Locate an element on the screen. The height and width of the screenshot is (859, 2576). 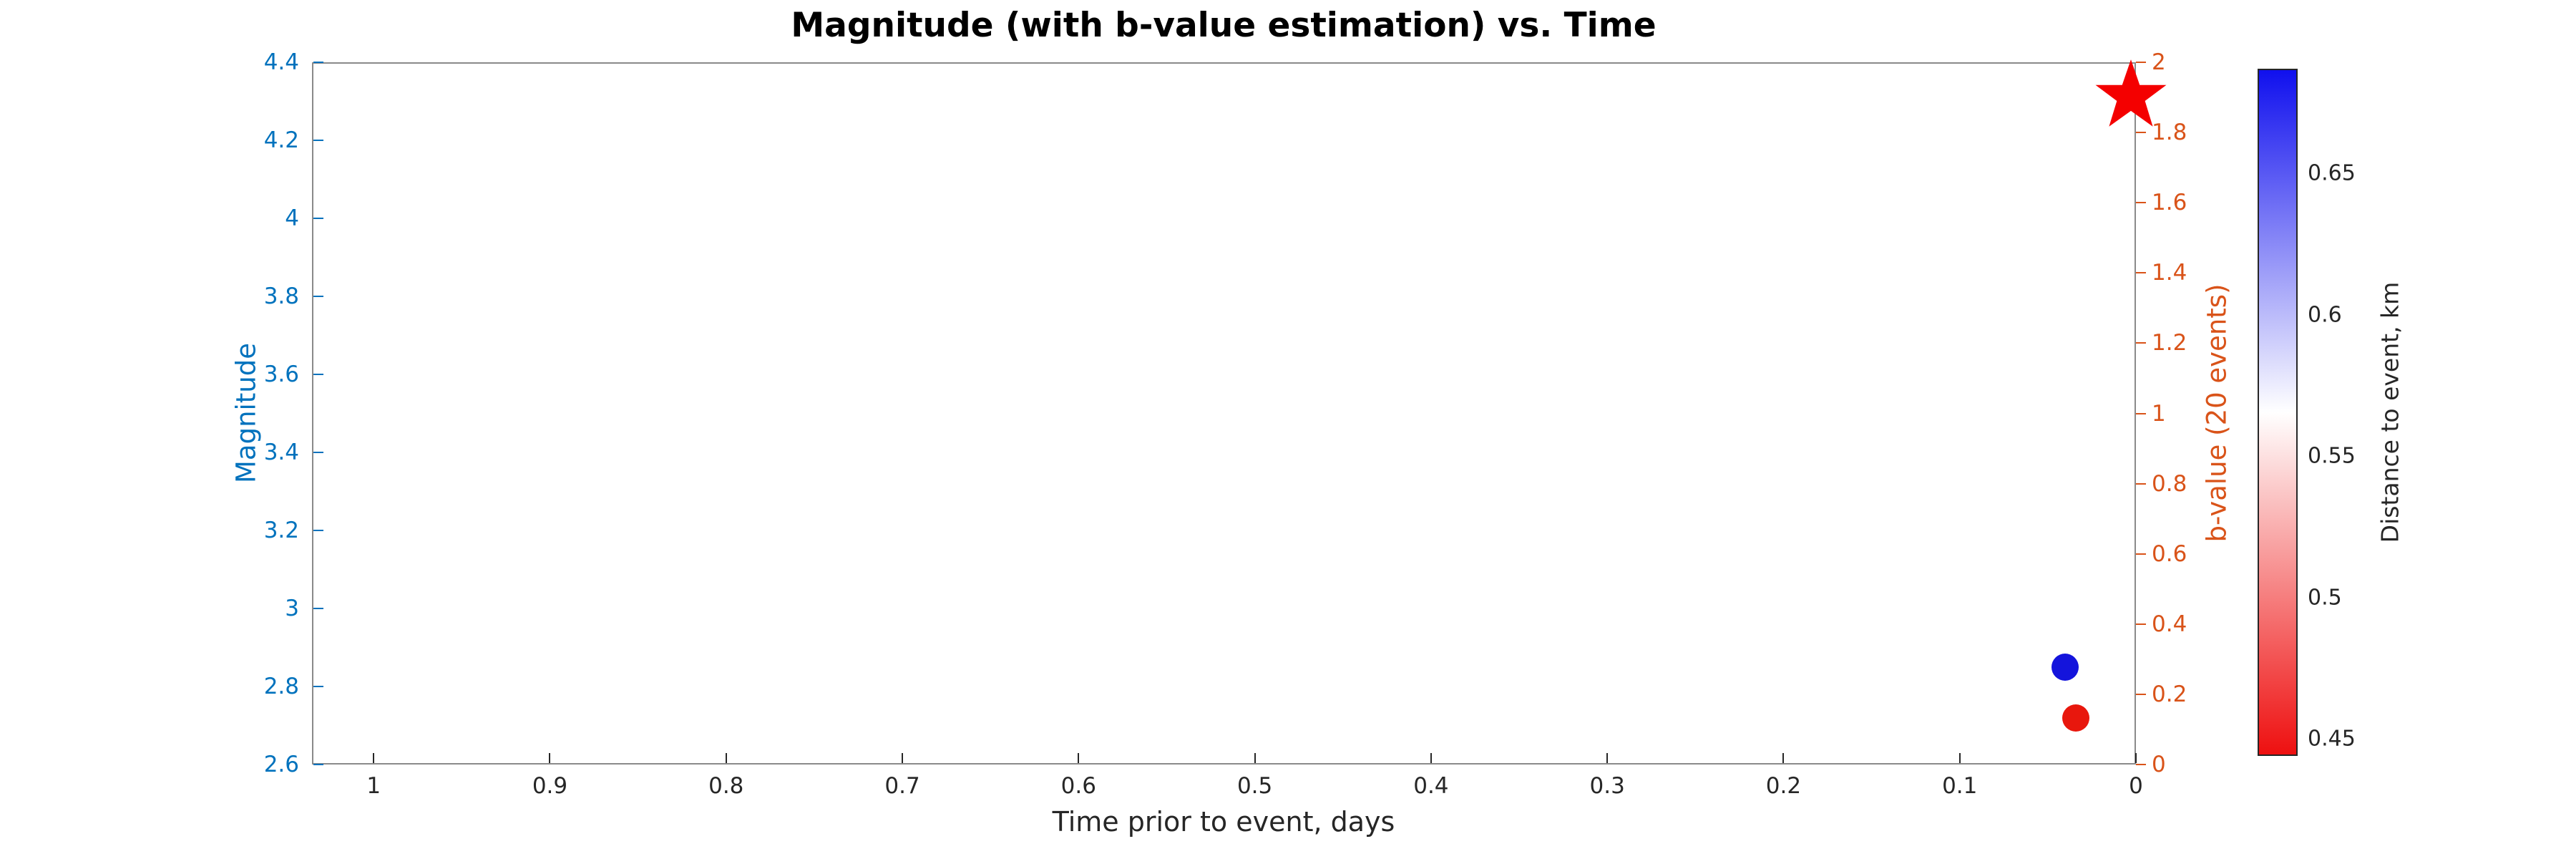
y-left-tick-label: 2.6 is located at coordinates (281, 764).